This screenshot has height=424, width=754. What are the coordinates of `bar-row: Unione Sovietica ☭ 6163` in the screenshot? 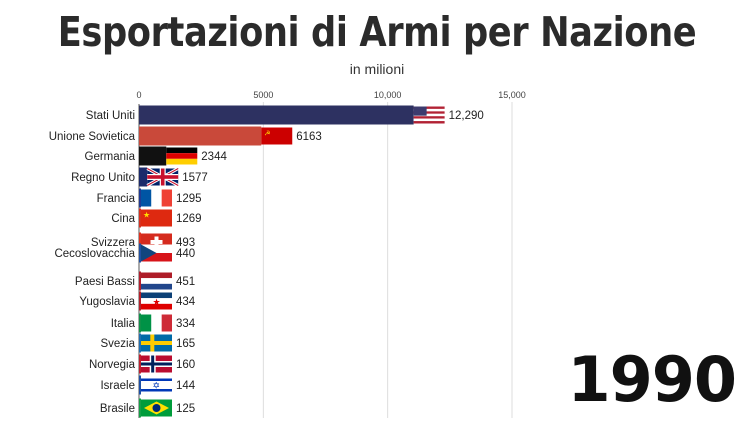 It's located at (185, 136).